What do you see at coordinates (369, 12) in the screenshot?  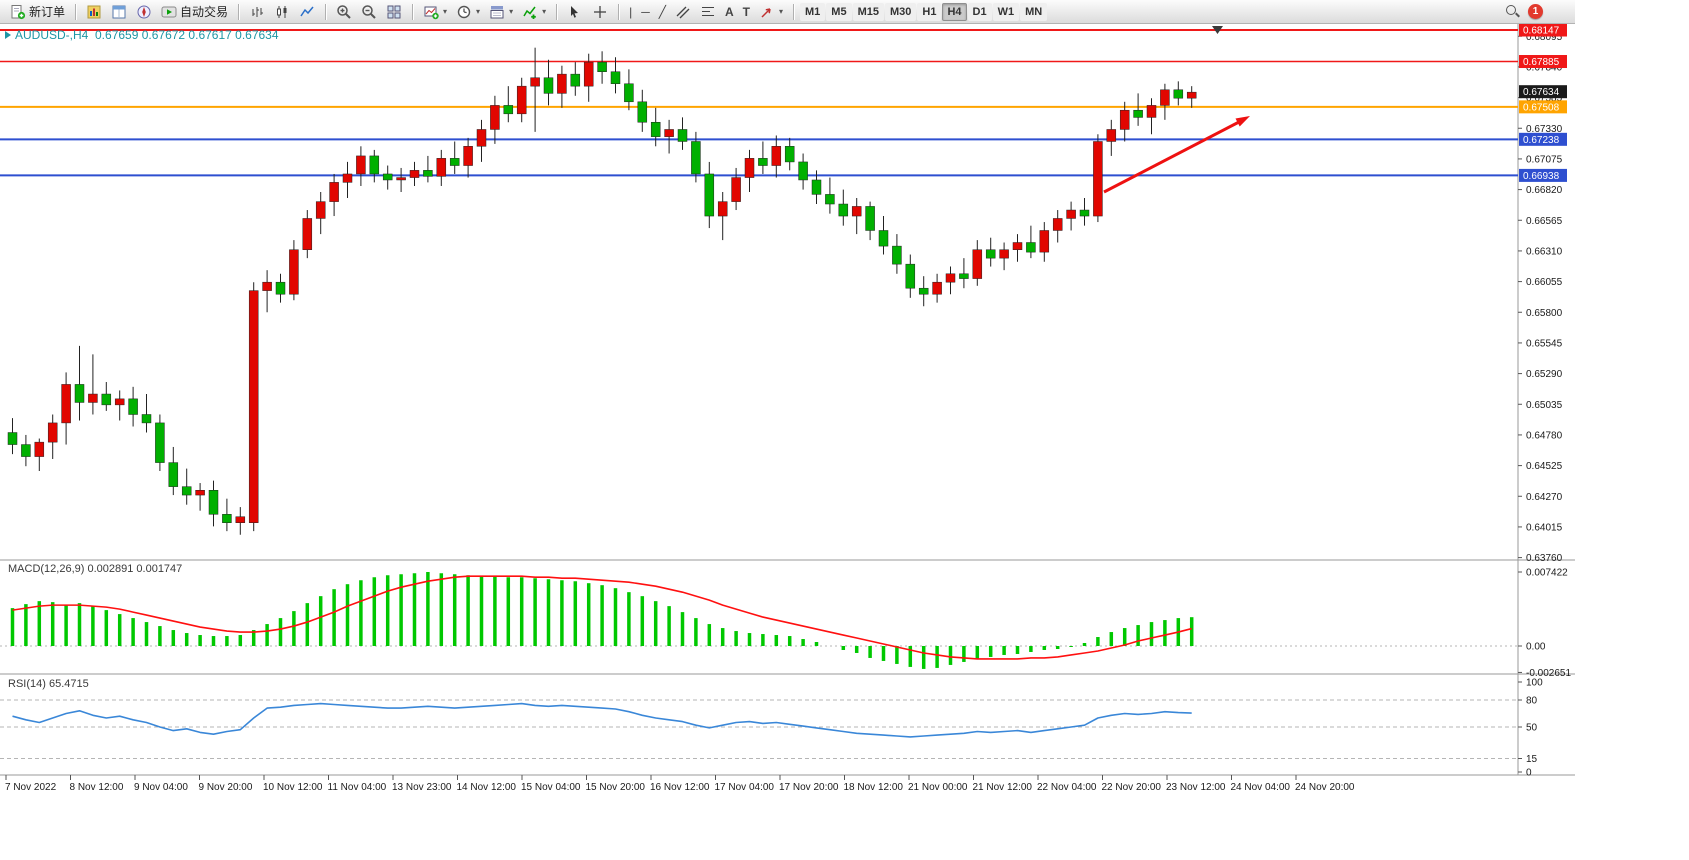 I see `zoom-out-button` at bounding box center [369, 12].